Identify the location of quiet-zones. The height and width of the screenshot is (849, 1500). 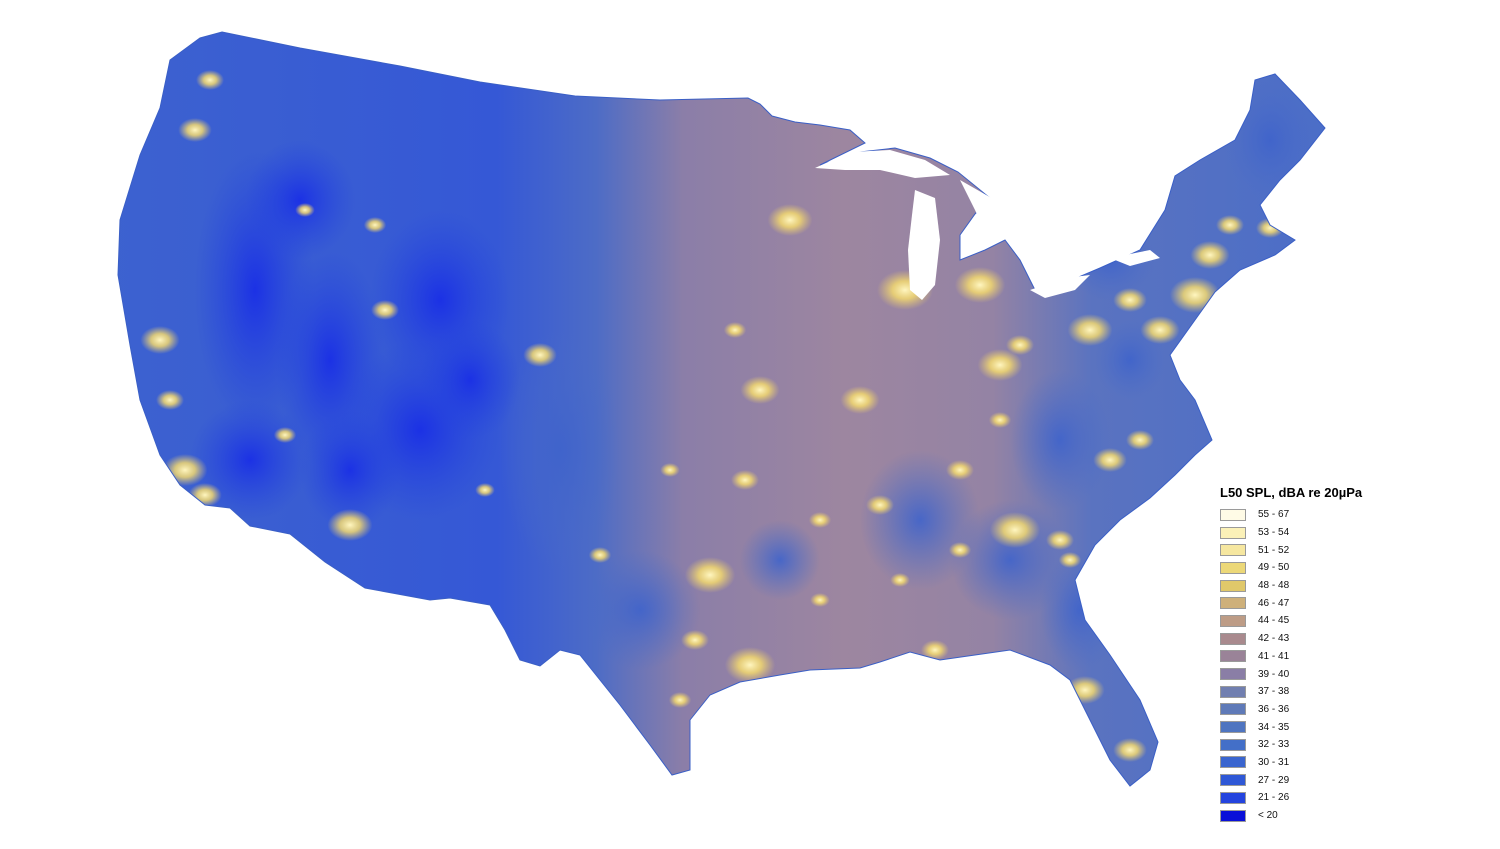
(355, 335).